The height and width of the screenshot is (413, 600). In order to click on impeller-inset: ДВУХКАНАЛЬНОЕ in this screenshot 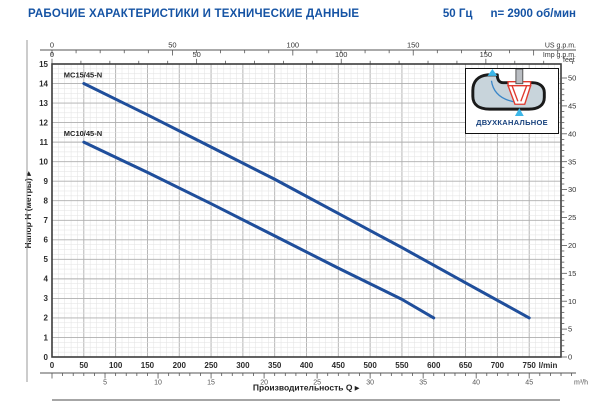, I will do `click(512, 101)`.